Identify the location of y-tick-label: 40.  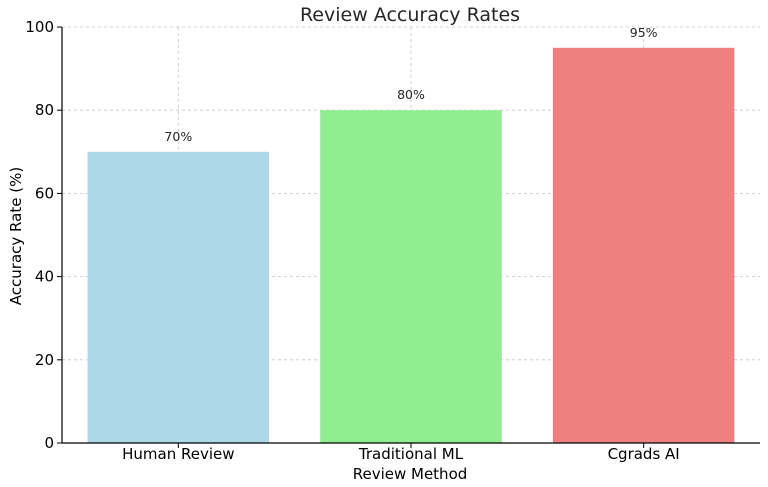
(44, 277).